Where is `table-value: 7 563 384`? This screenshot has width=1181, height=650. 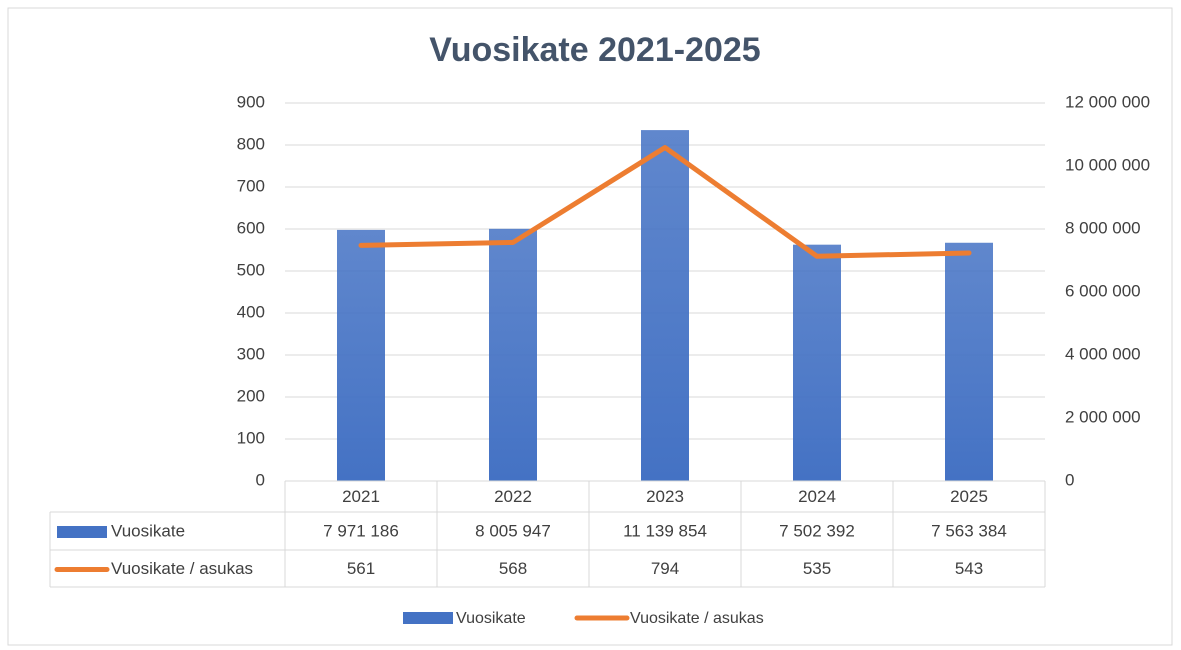 table-value: 7 563 384 is located at coordinates (969, 530).